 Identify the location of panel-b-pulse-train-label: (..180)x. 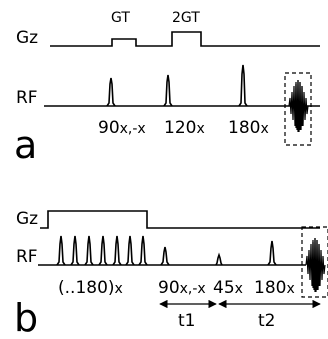
(90, 288).